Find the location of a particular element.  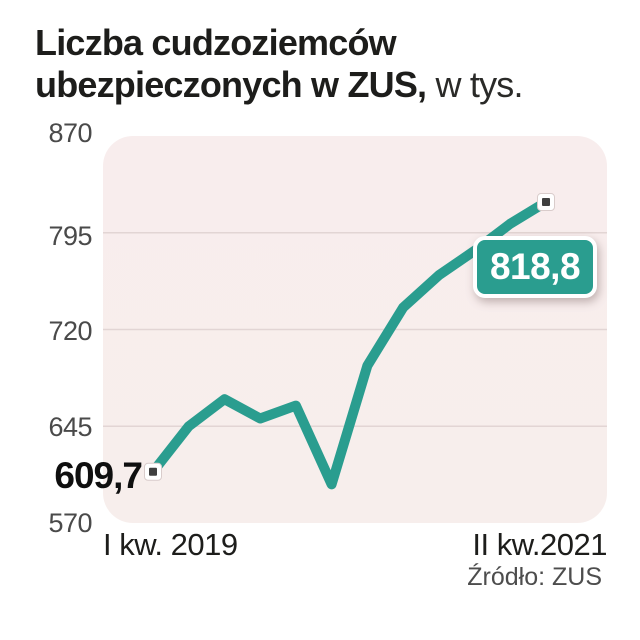

chart-title-unit: w tys. is located at coordinates (474, 85).